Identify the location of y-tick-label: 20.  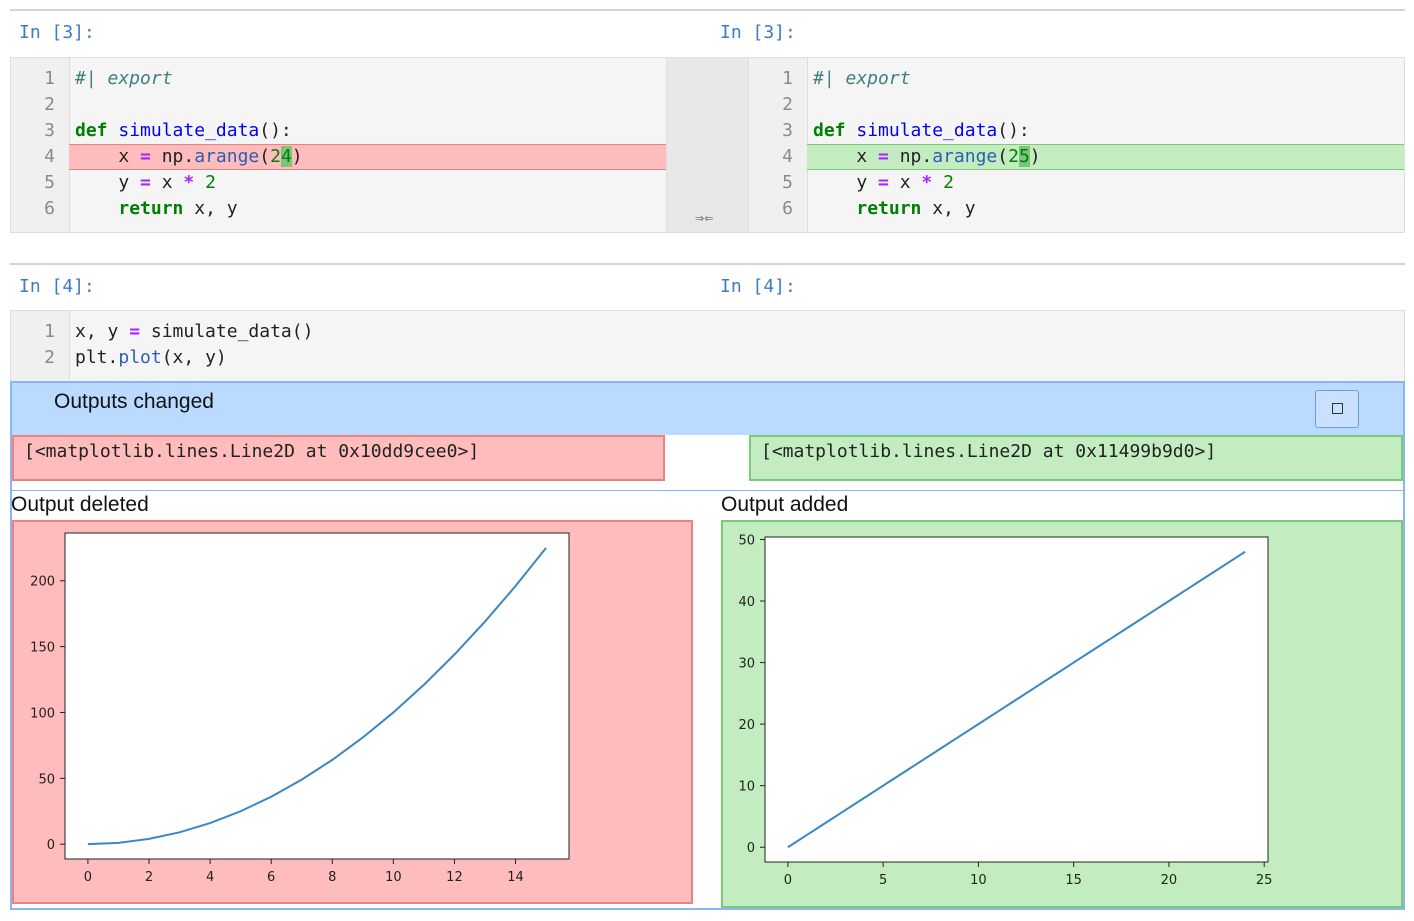
(746, 725).